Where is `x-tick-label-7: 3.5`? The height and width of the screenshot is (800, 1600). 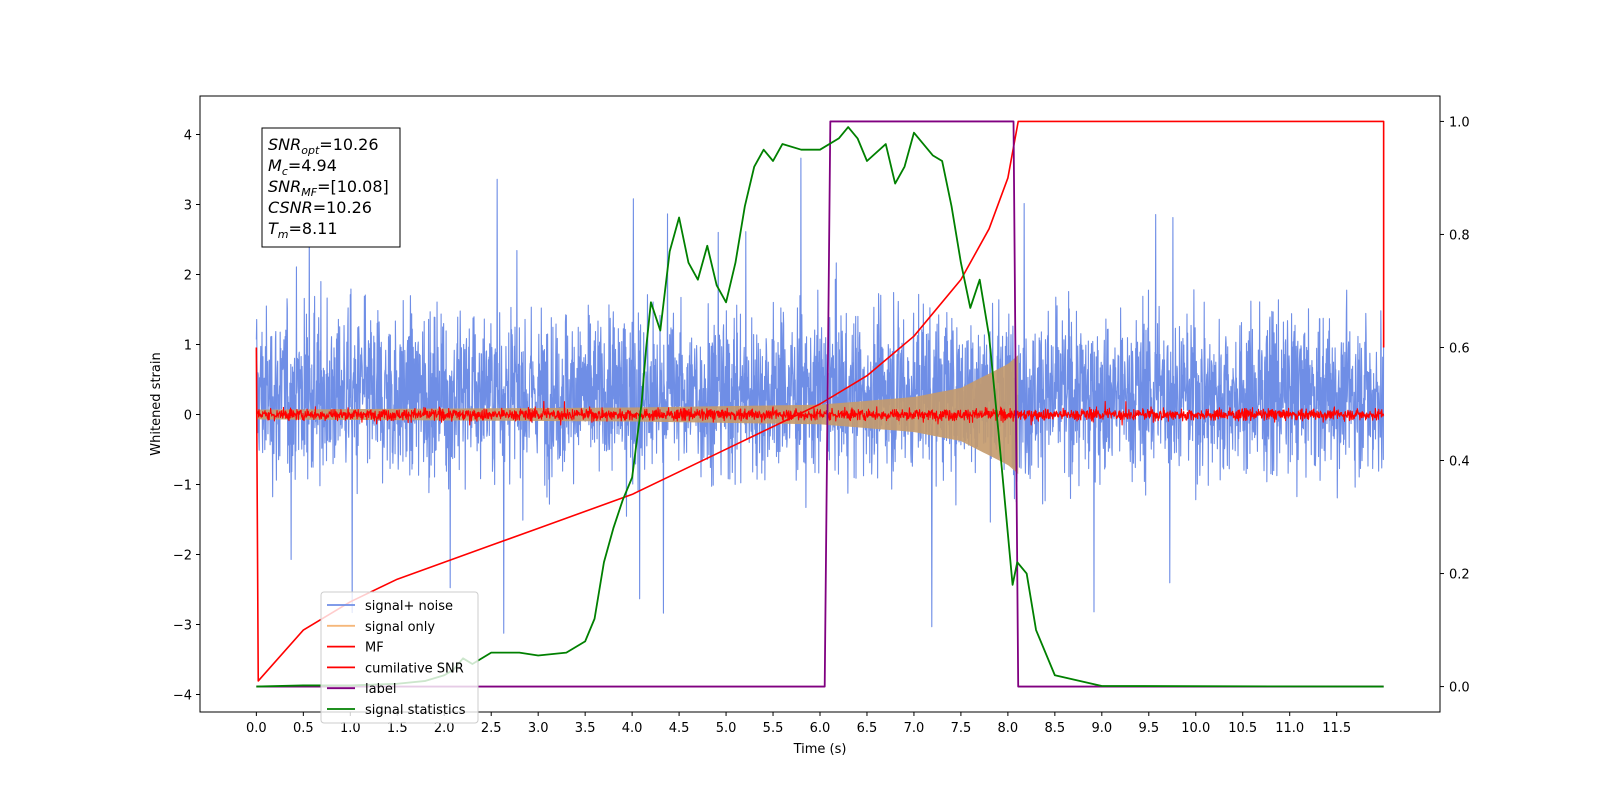 x-tick-label-7: 3.5 is located at coordinates (585, 728).